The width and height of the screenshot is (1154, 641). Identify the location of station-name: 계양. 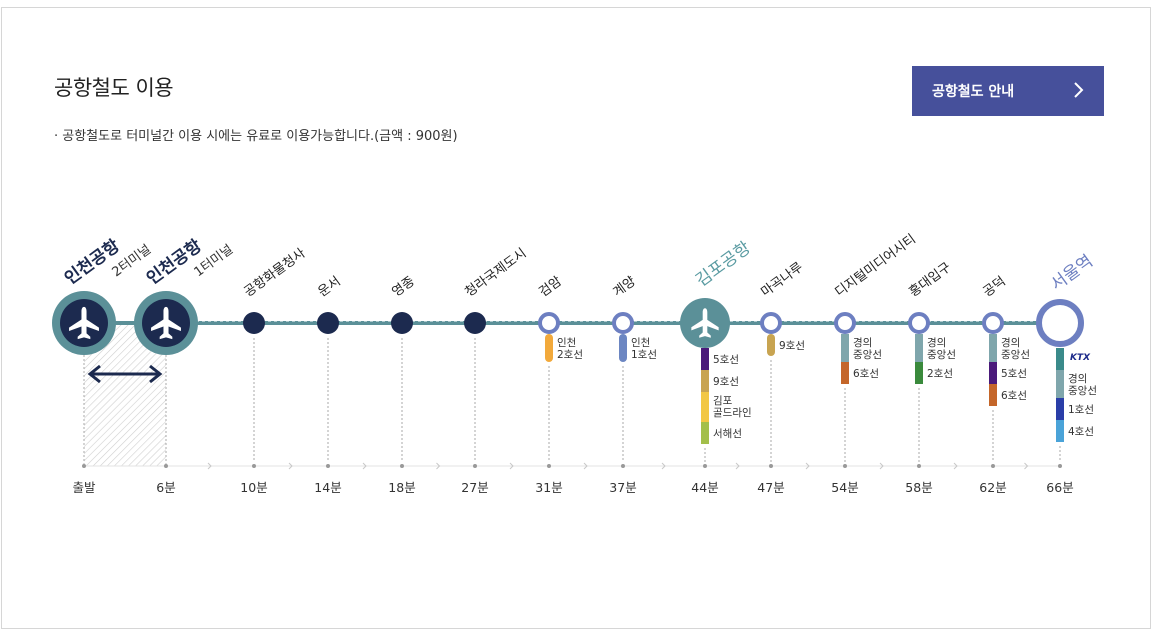
(625, 287).